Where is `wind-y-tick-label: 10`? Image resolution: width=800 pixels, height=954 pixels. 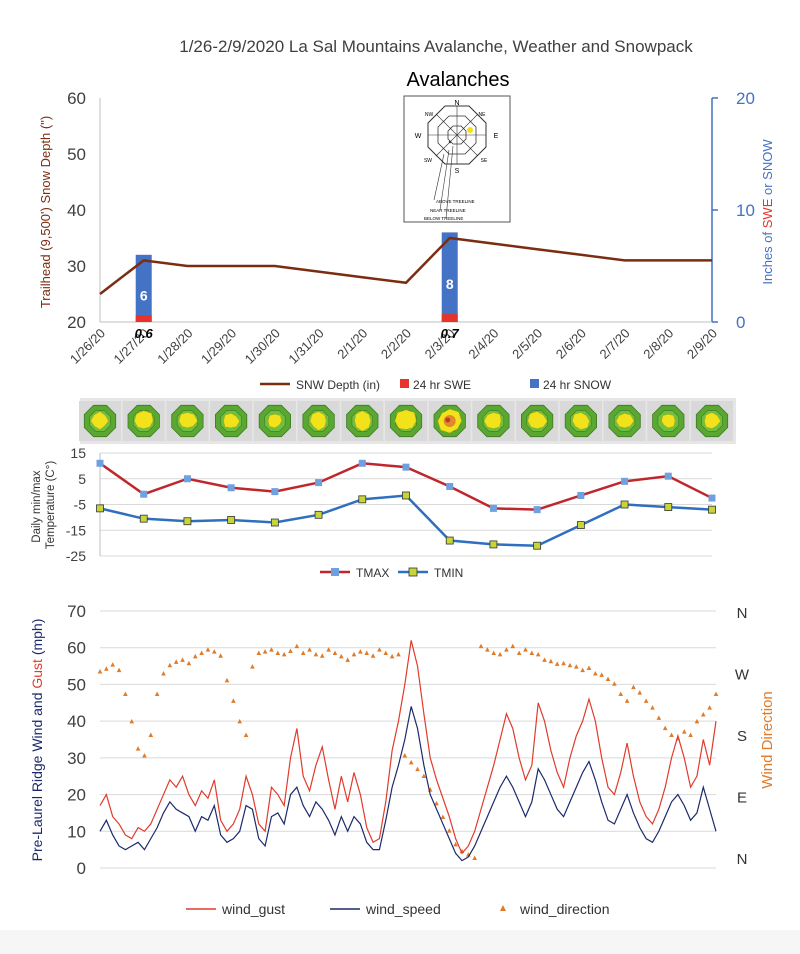
wind-y-tick-label: 10 is located at coordinates (76, 831).